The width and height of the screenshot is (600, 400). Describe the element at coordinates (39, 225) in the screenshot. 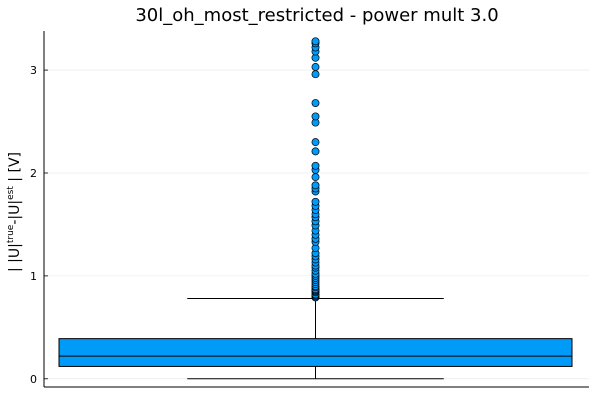

I see `y-ticks: 0 1 2 3` at that location.